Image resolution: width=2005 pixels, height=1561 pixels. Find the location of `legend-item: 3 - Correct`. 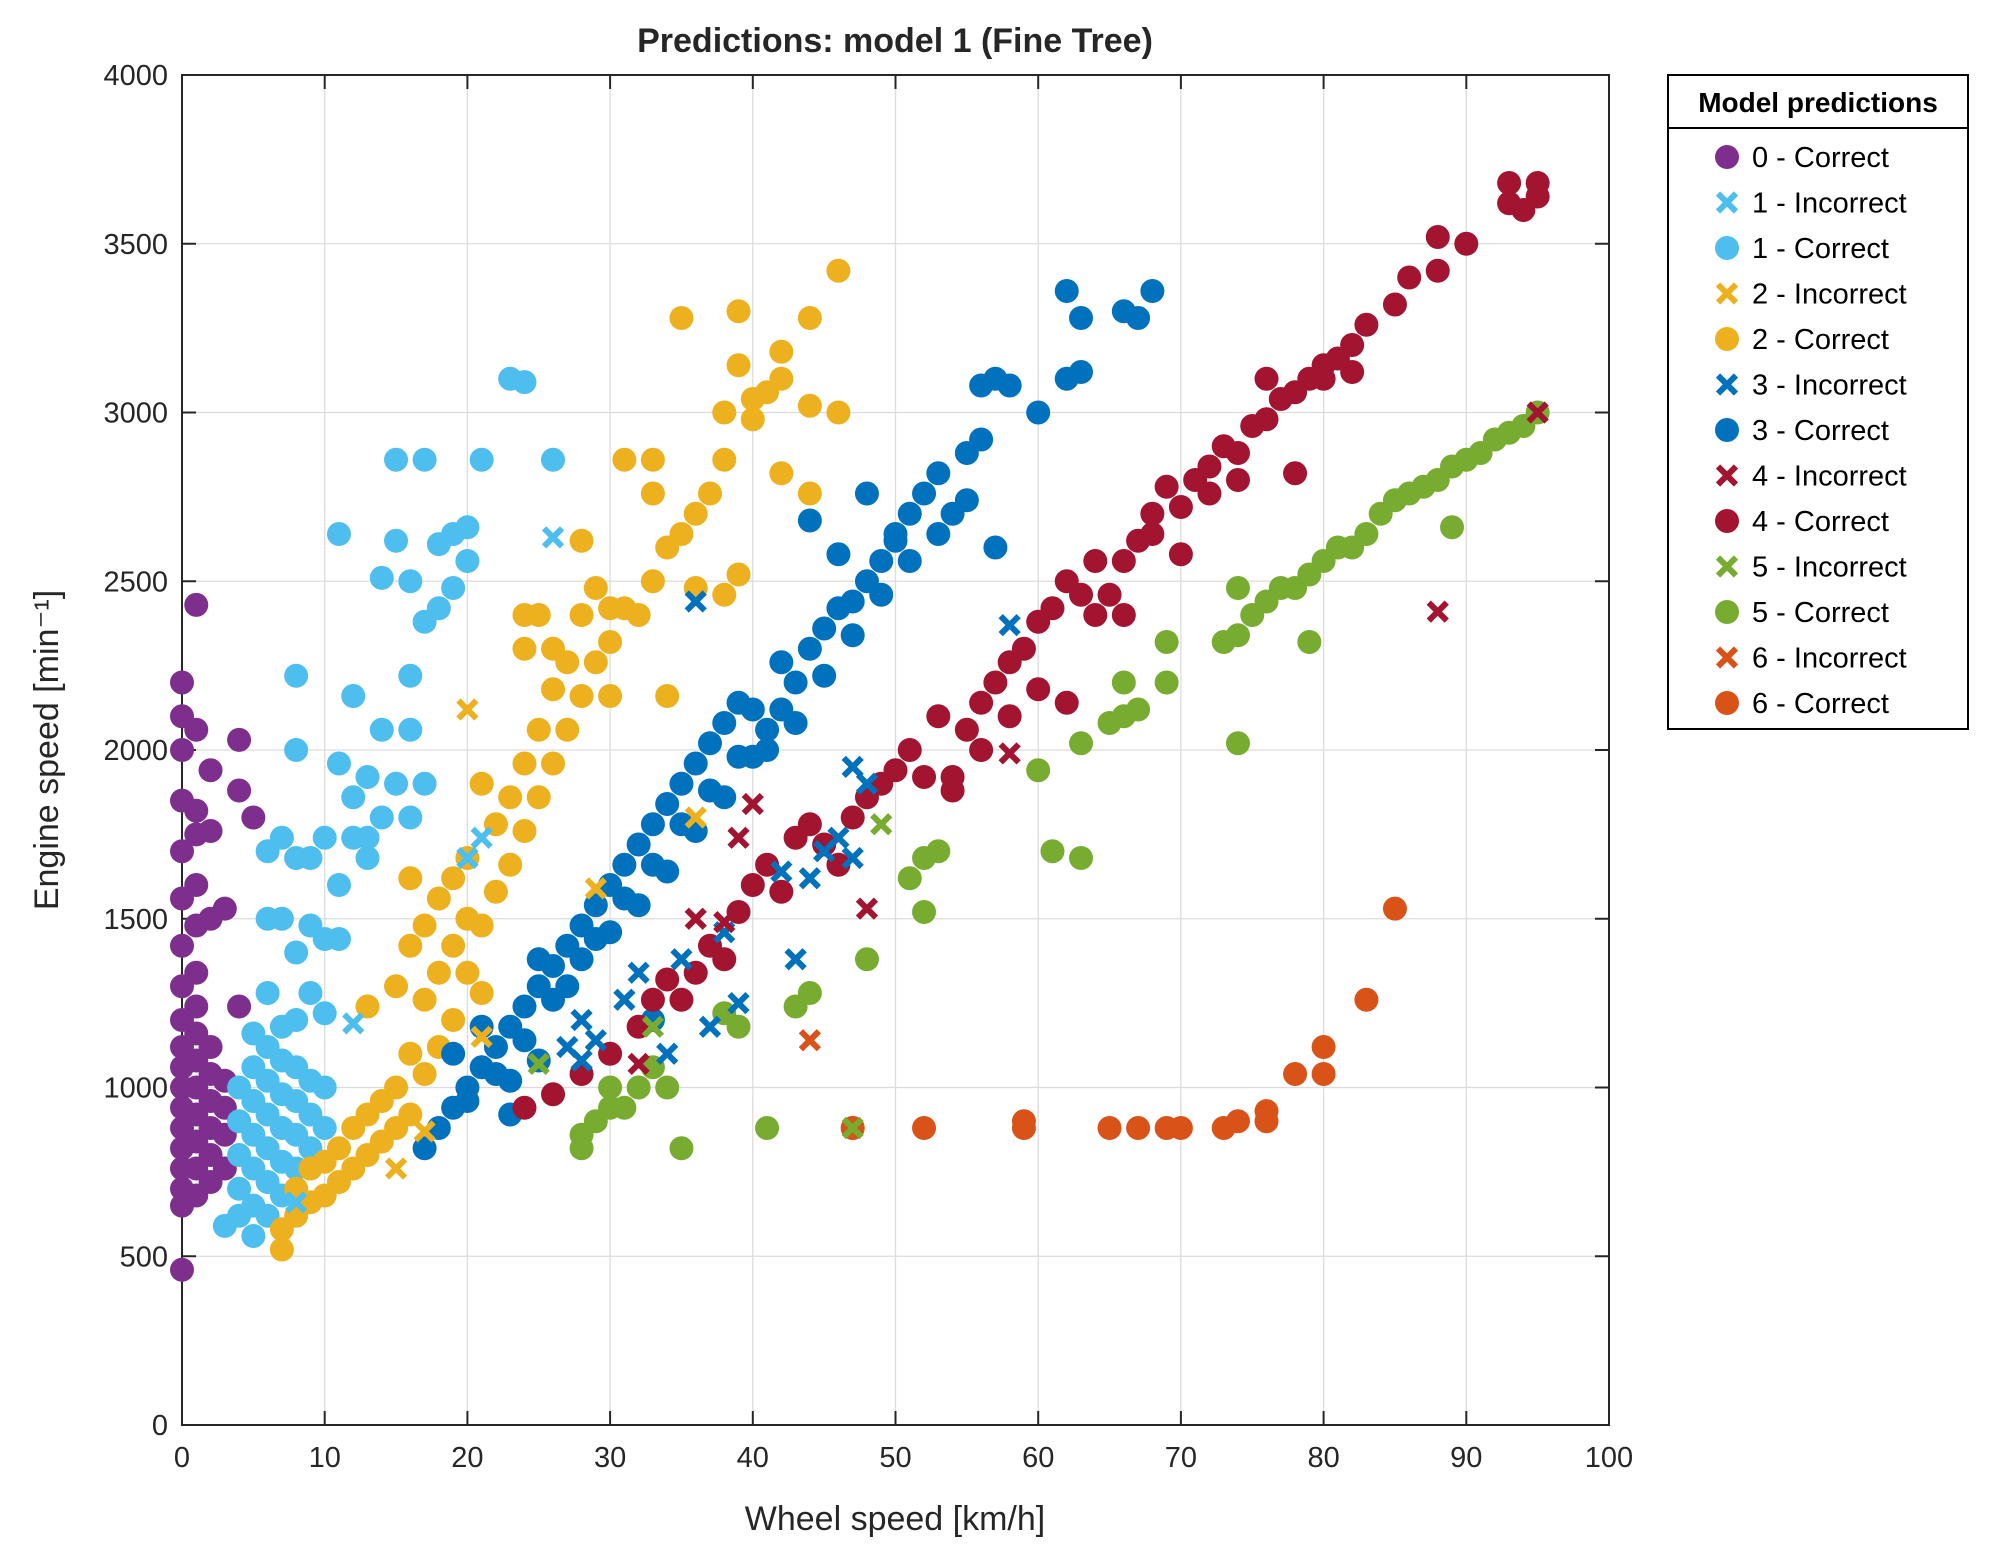

legend-item: 3 - Correct is located at coordinates (1802, 431).